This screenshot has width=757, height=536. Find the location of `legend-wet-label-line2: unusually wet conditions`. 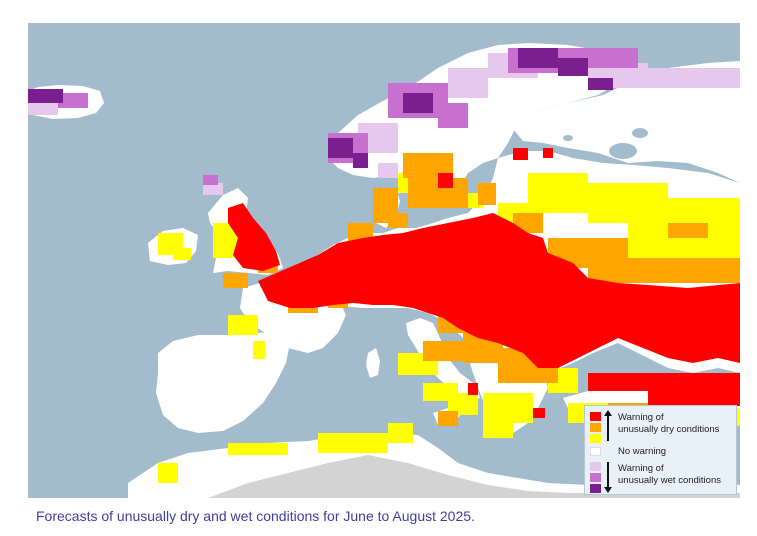

legend-wet-label-line2: unusually wet conditions is located at coordinates (669, 480).